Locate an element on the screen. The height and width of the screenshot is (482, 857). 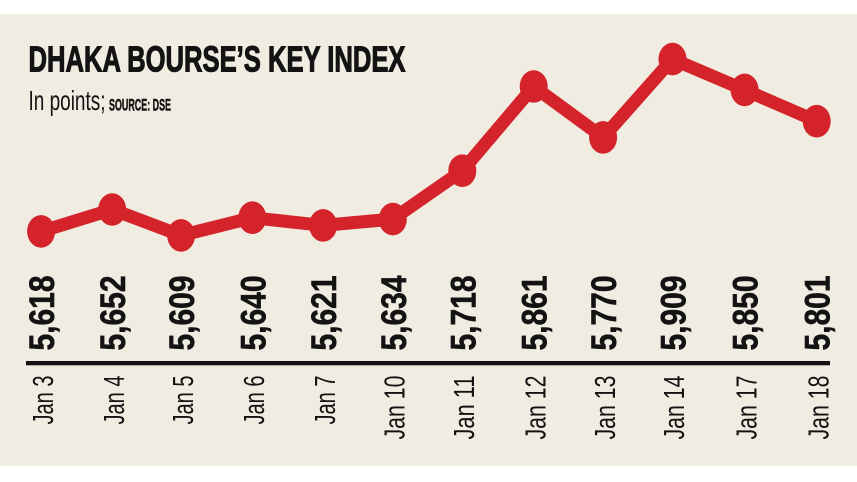
svg-text: Jan 5 is located at coordinates (184, 400).